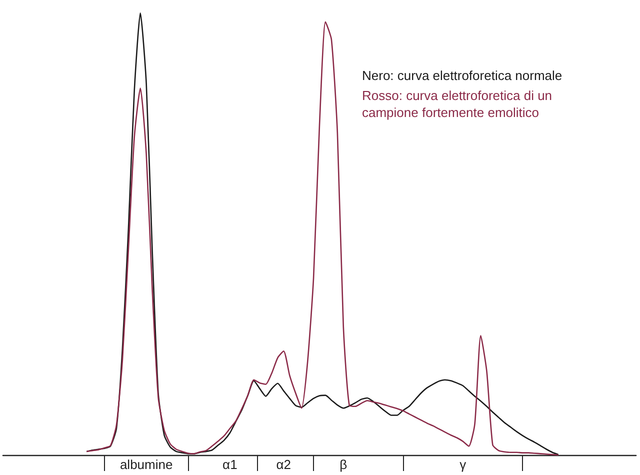  Describe the element at coordinates (463, 464) in the screenshot. I see `x-tick-label: γ` at that location.